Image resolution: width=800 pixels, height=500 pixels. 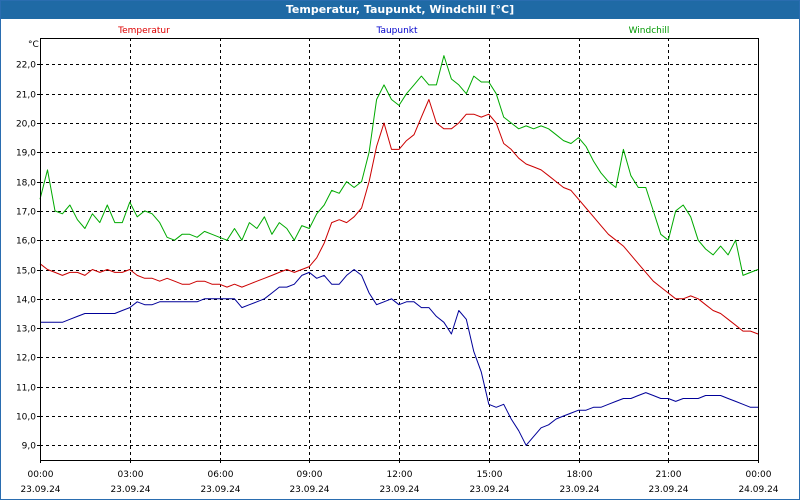 What do you see at coordinates (310, 475) in the screenshot?
I see `x-tick-time: 09:00` at bounding box center [310, 475].